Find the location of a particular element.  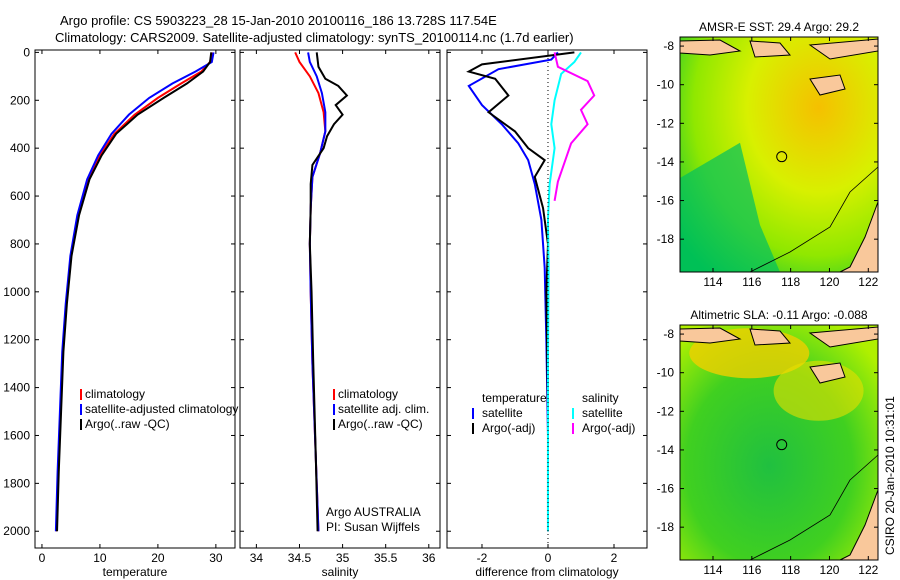

x-tick-label: 35.5 is located at coordinates (386, 558).